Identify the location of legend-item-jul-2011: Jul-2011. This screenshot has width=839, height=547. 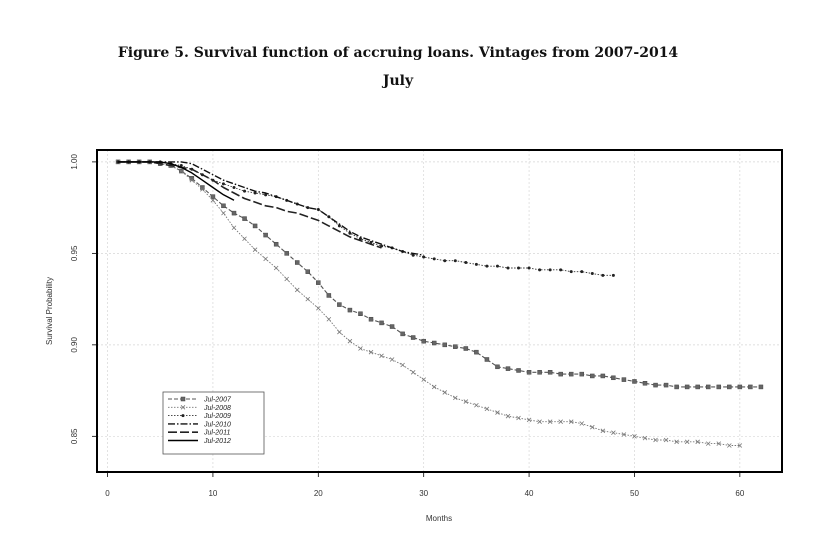
(199, 433).